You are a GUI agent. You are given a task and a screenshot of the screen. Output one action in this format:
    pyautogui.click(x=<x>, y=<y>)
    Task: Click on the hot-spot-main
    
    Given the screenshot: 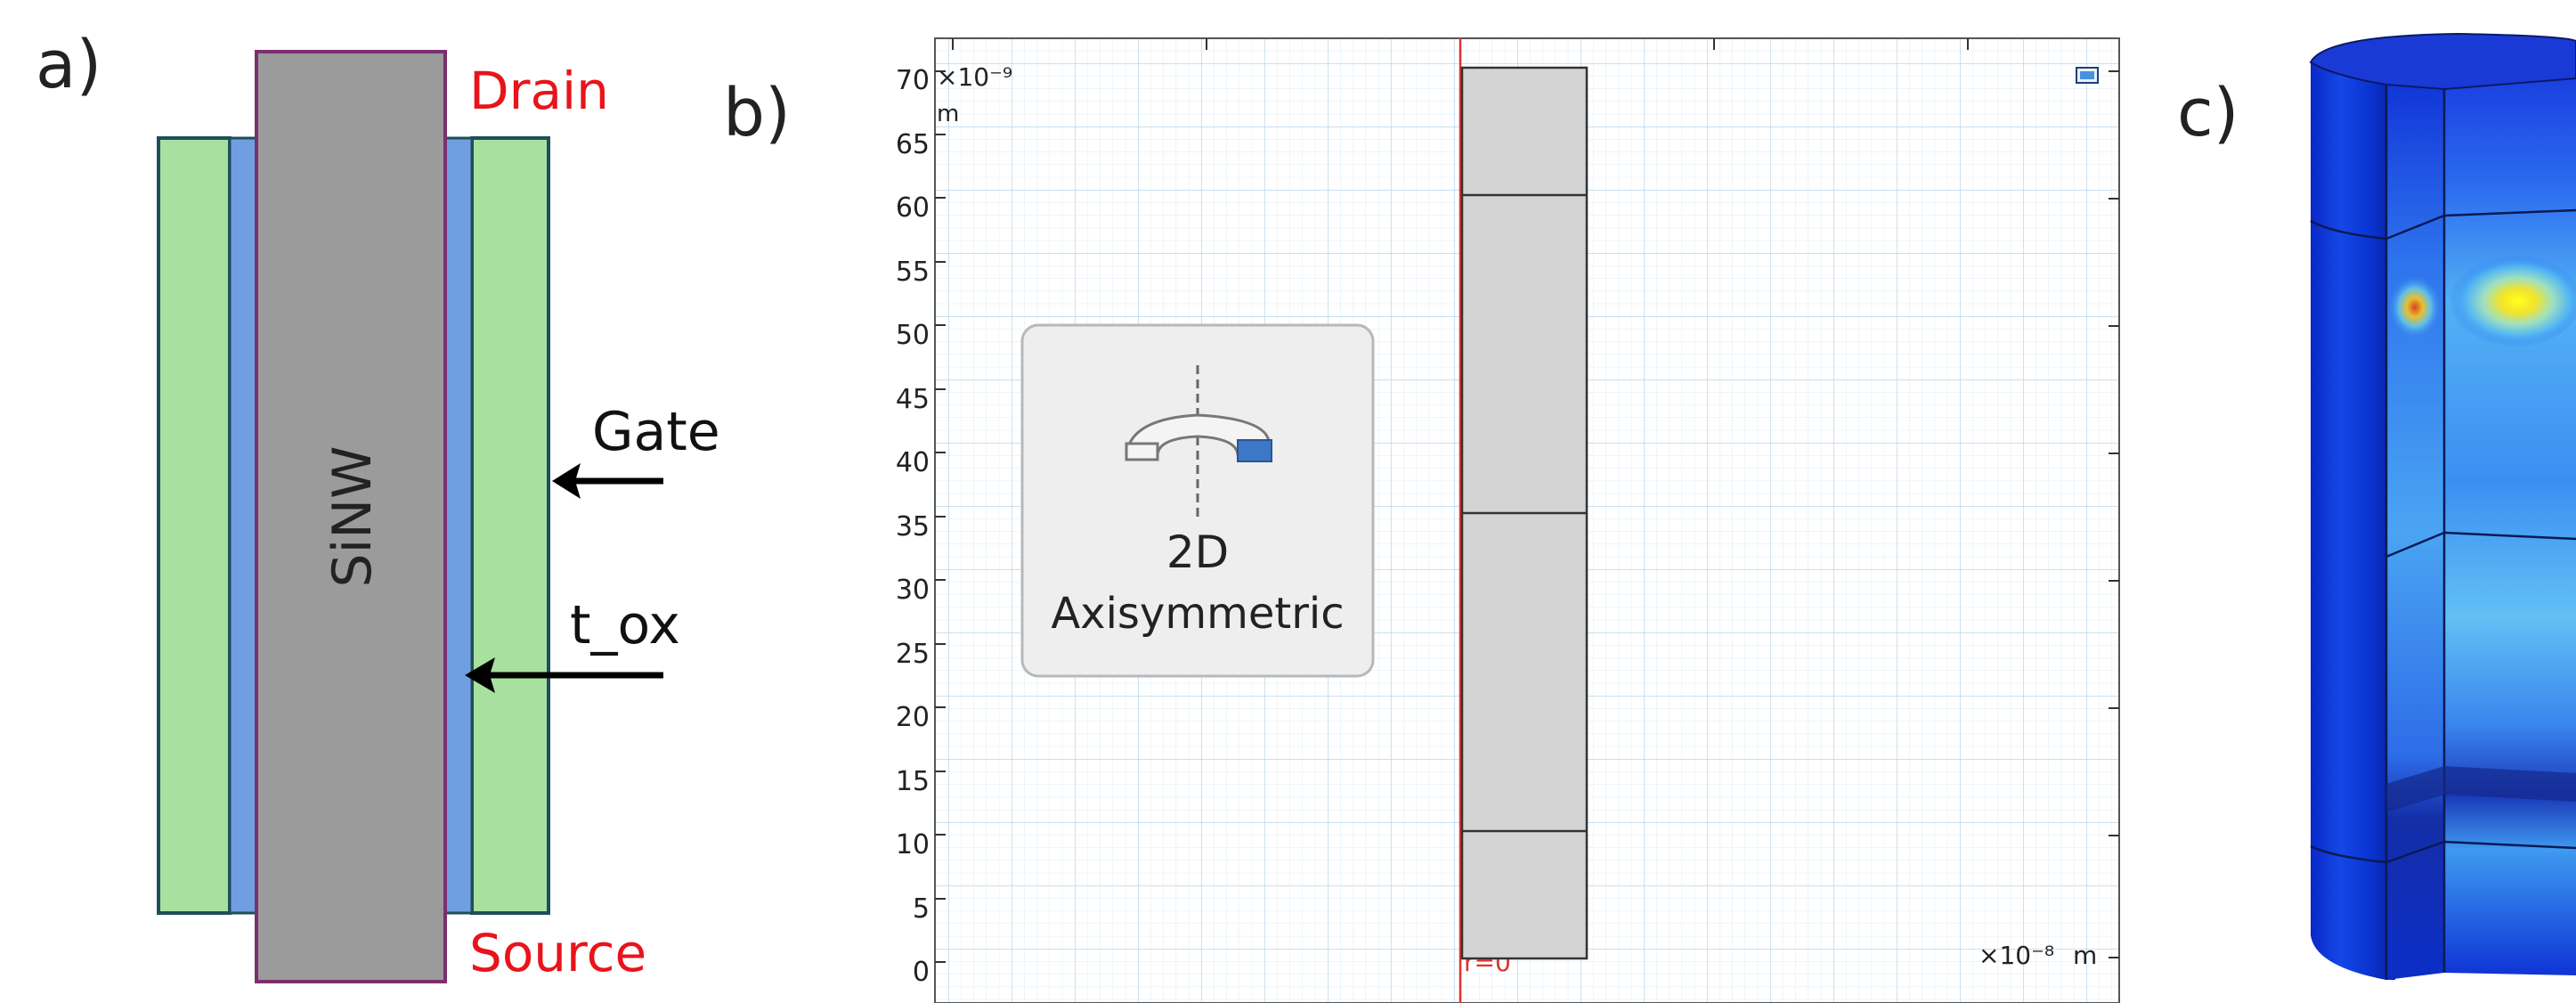 What is the action you would take?
    pyautogui.click(x=2509, y=301)
    